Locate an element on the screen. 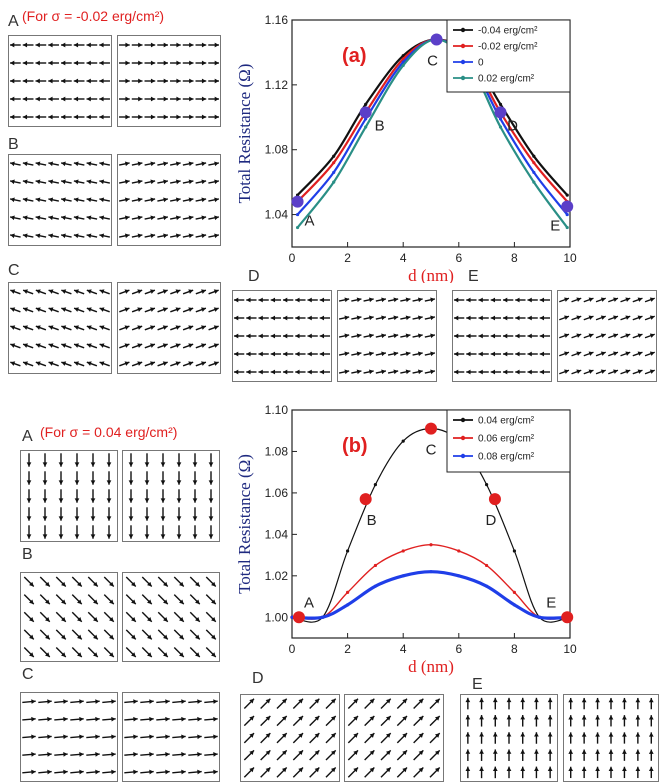  condition-label-bottom: (For σ = 0.04 erg/cm²) is located at coordinates (109, 432).